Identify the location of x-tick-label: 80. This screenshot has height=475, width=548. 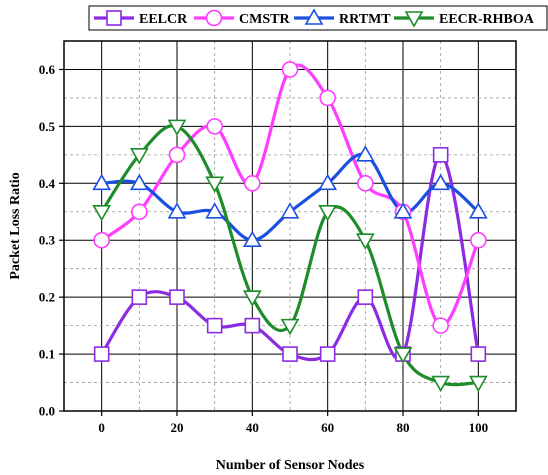
(403, 427).